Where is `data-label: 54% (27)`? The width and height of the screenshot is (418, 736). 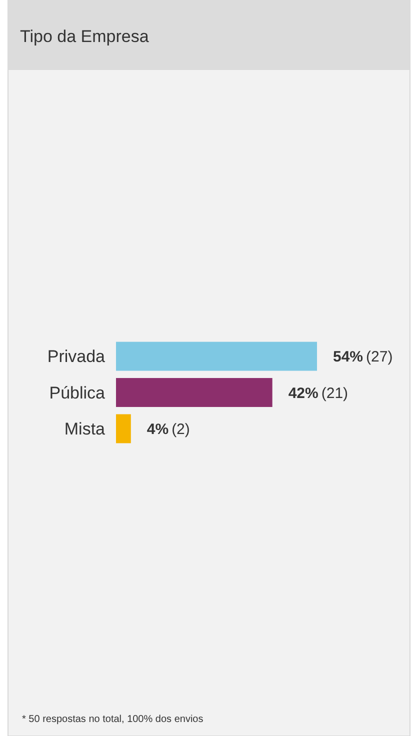
data-label: 54% (27) is located at coordinates (363, 357).